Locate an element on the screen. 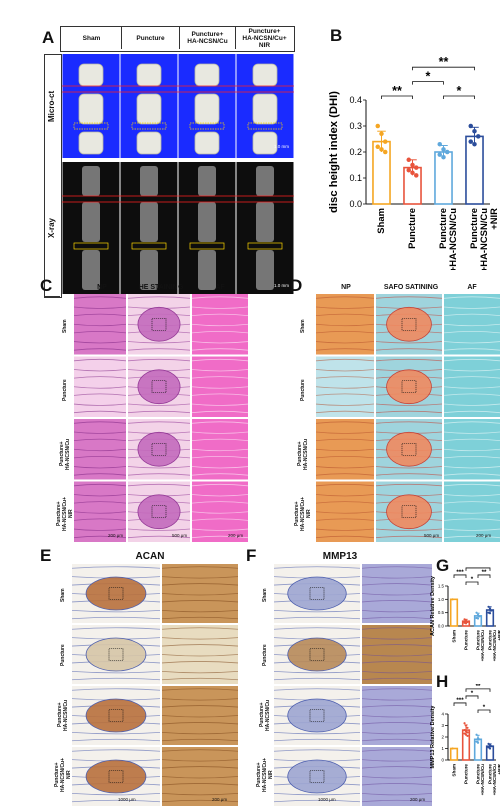 This screenshot has height=811, width=500. y-tick-label: 0.5 is located at coordinates (441, 612).